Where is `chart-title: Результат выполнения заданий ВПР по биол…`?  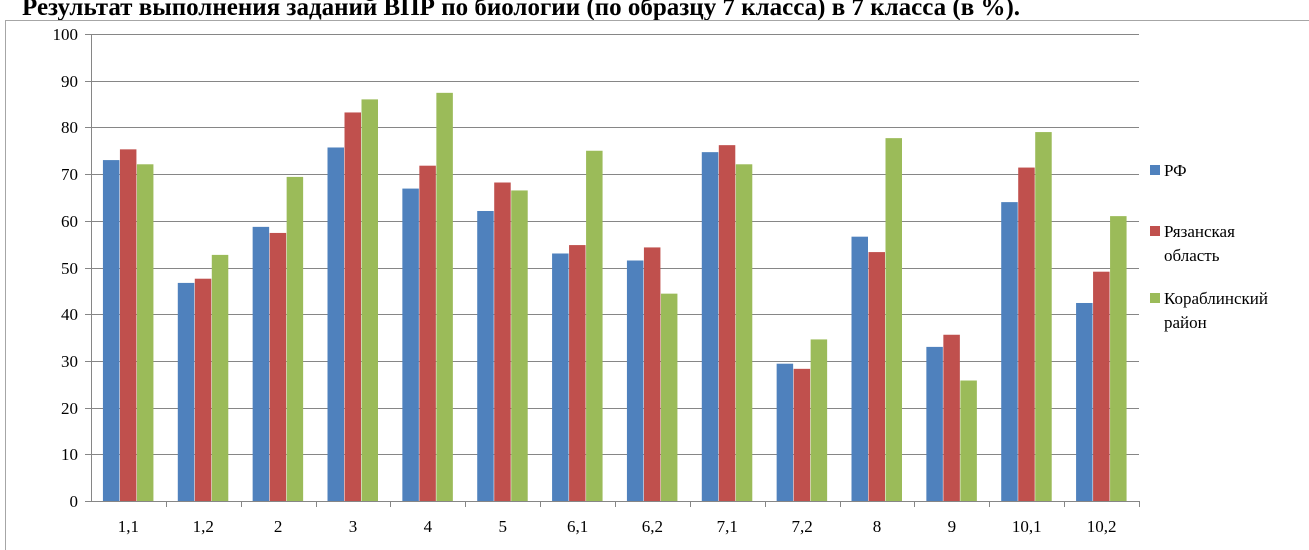
chart-title: Результат выполнения заданий ВПР по биол… is located at coordinates (521, 10).